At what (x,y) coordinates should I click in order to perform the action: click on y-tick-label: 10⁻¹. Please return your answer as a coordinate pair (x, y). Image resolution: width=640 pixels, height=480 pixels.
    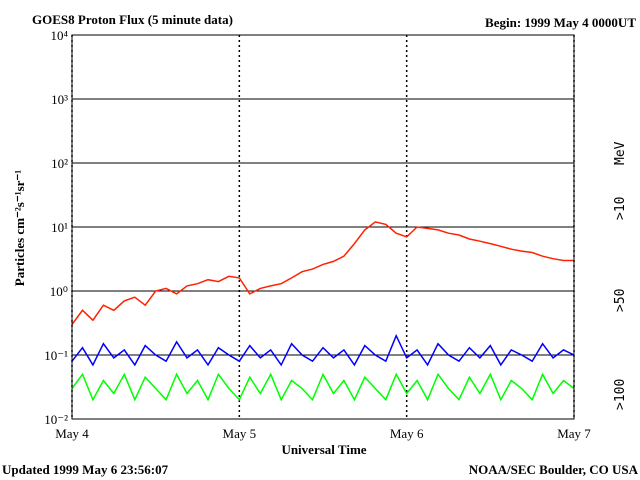
    Looking at the image, I should click on (56, 355).